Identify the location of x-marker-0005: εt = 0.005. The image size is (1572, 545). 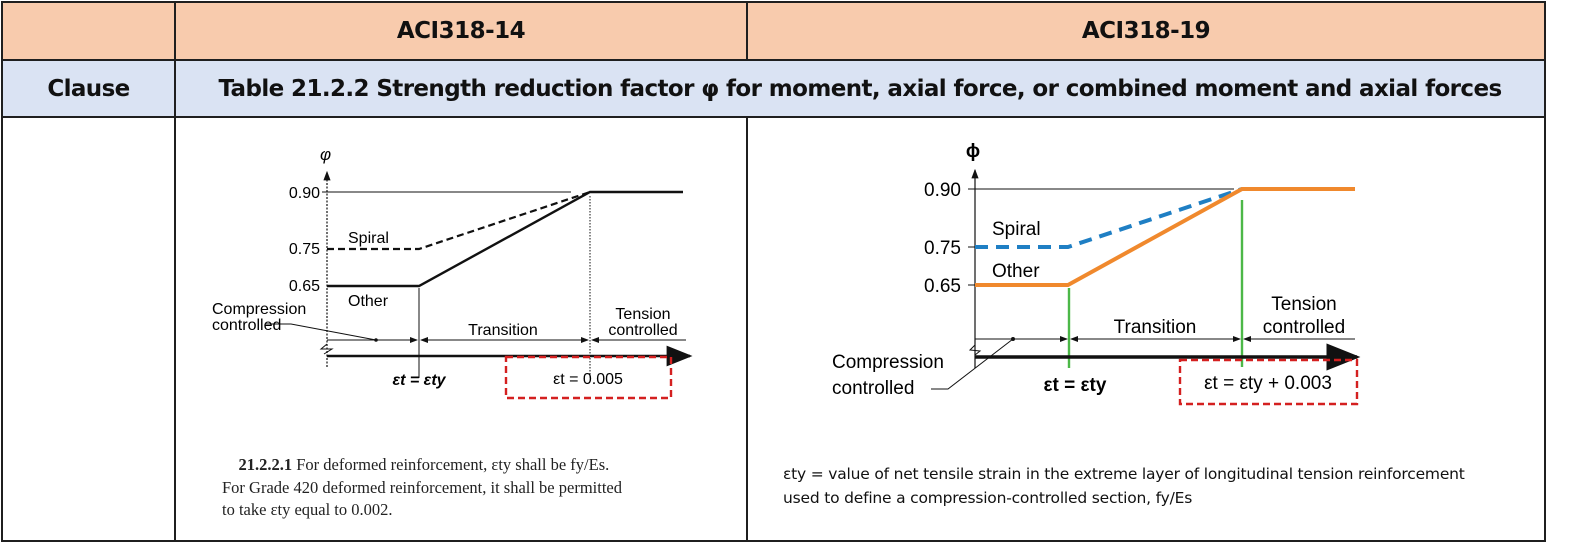
(588, 379).